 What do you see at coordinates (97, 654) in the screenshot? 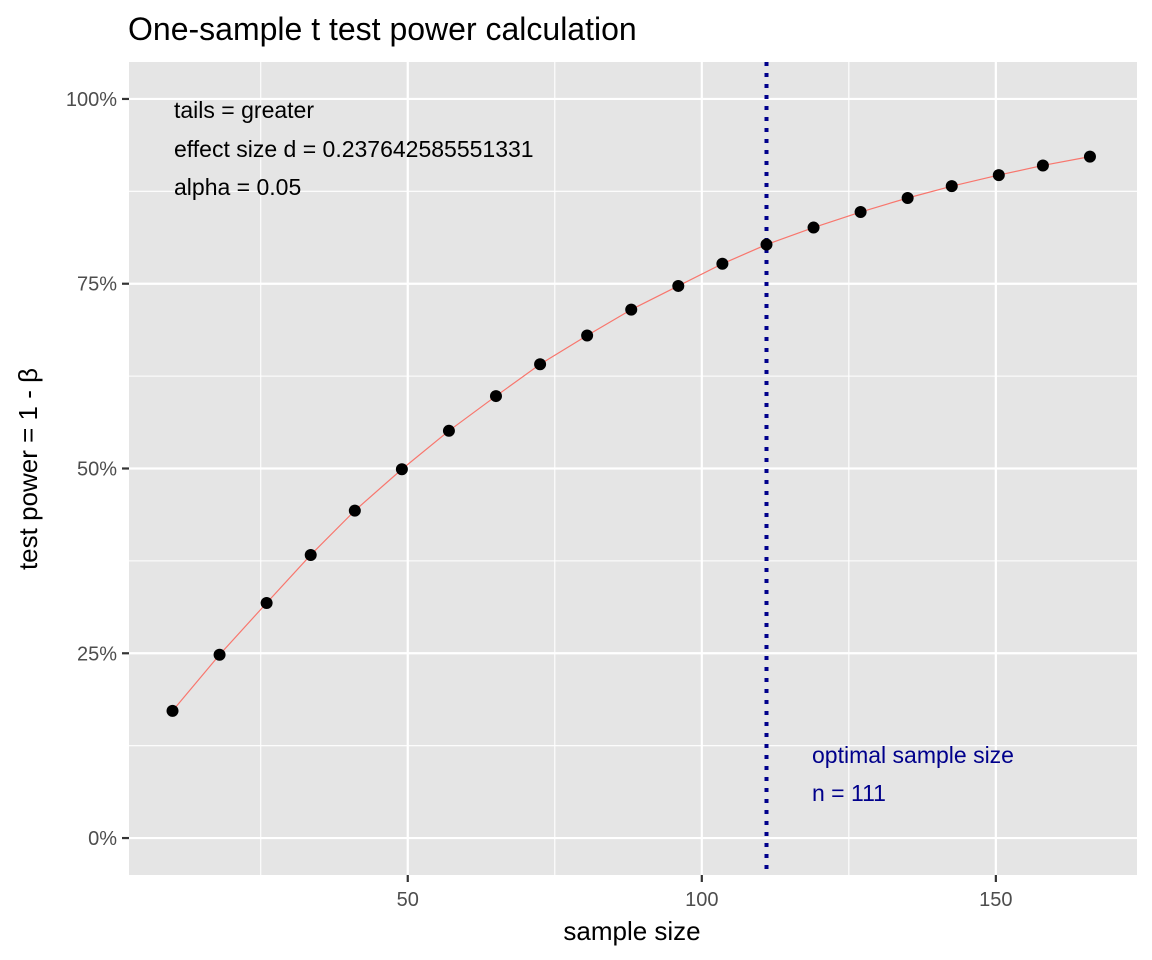
I see `y-tick-label: 25%` at bounding box center [97, 654].